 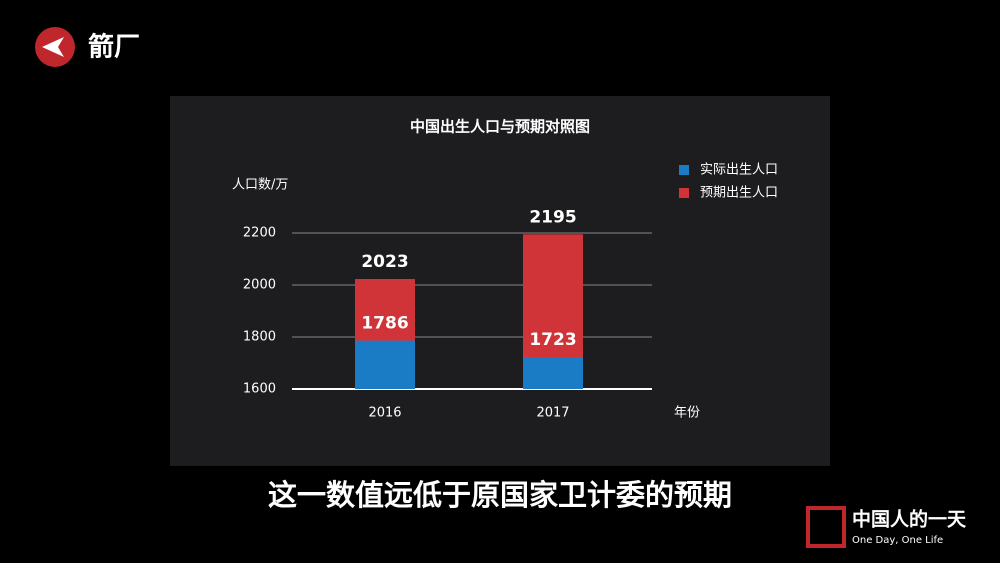 I want to click on watermark-logo, so click(x=826, y=527).